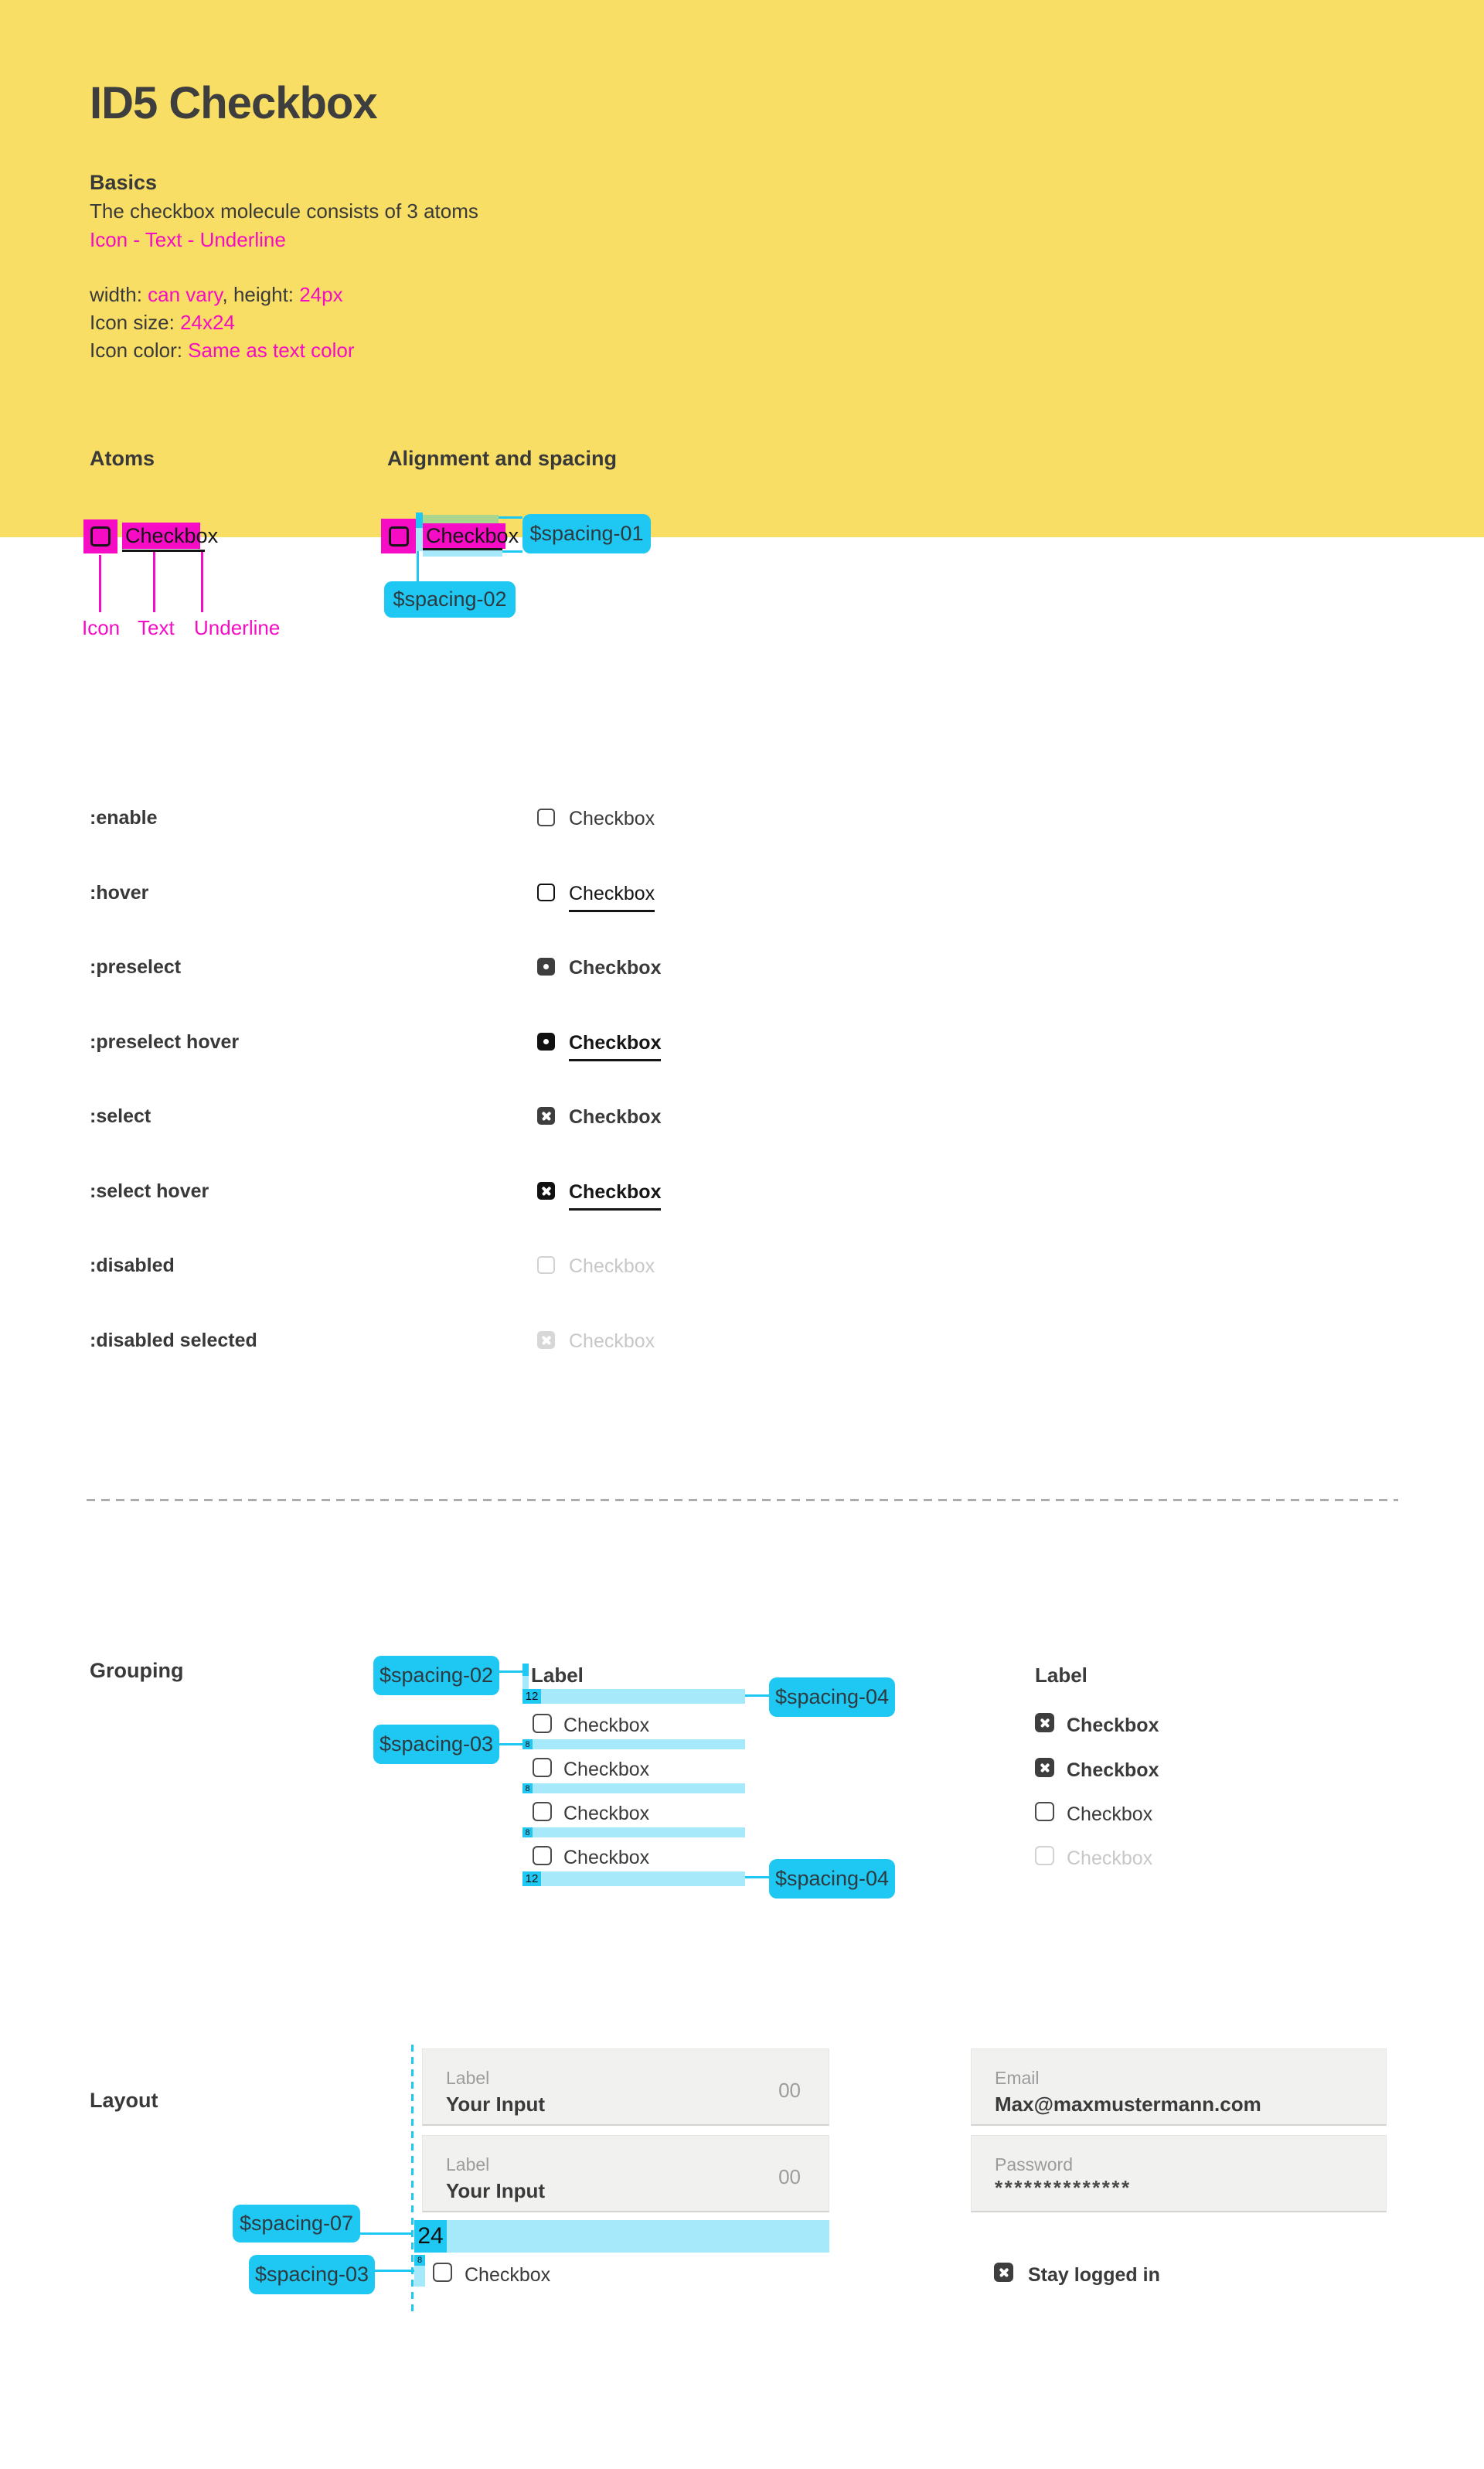 The image size is (1484, 2469). Describe the element at coordinates (461, 519) in the screenshot. I see `spacing-01-highlight-top` at that location.